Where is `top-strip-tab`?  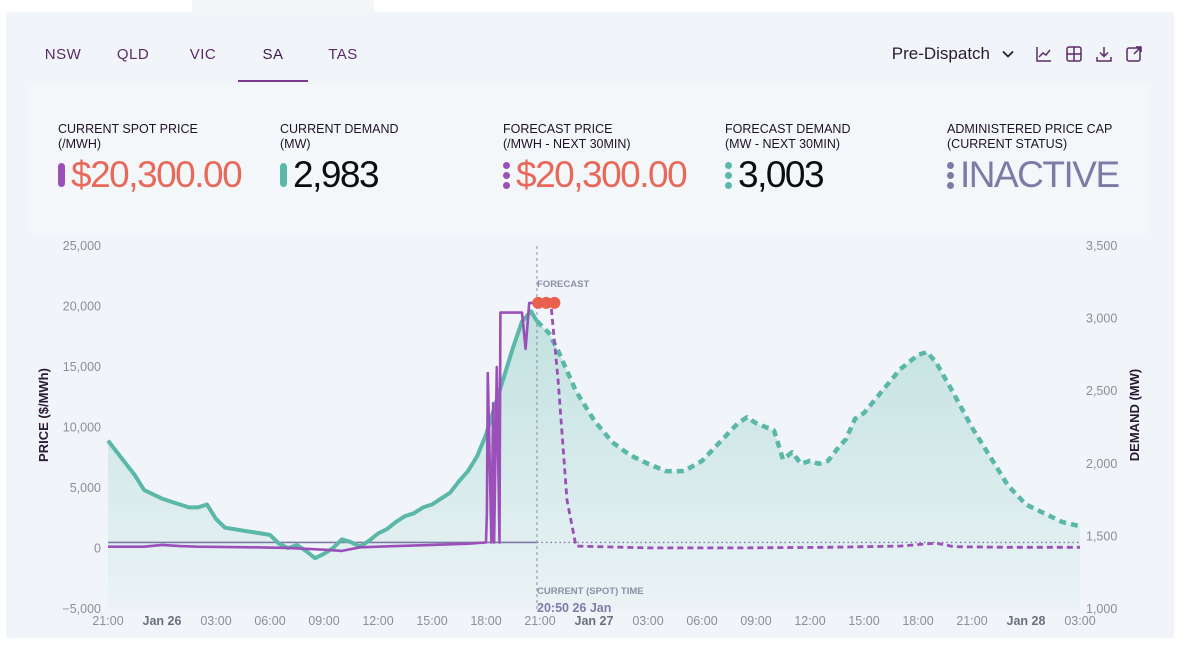 top-strip-tab is located at coordinates (283, 6).